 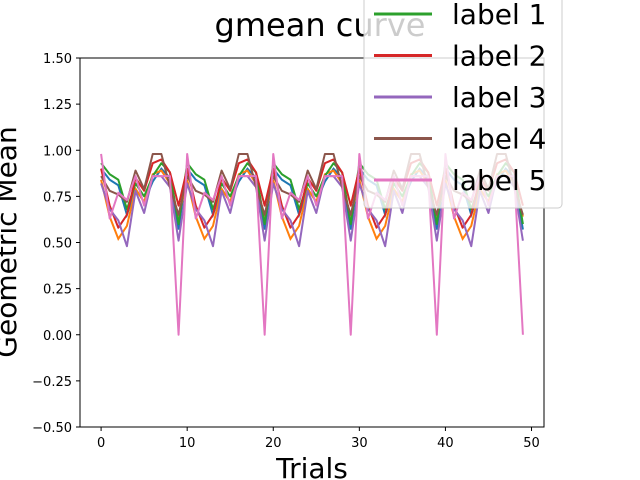 What do you see at coordinates (499, 139) in the screenshot?
I see `legend-label: label 4` at bounding box center [499, 139].